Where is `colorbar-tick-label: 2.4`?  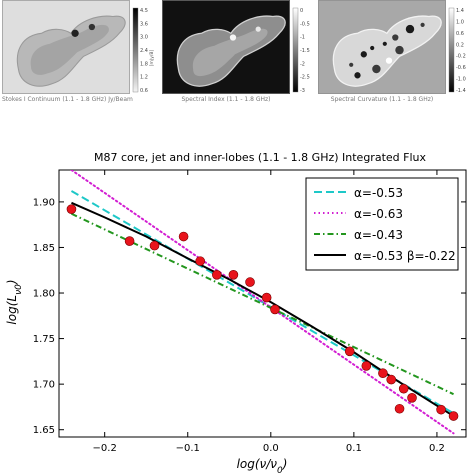
colorbar-tick-label: 2.4 is located at coordinates (144, 51).